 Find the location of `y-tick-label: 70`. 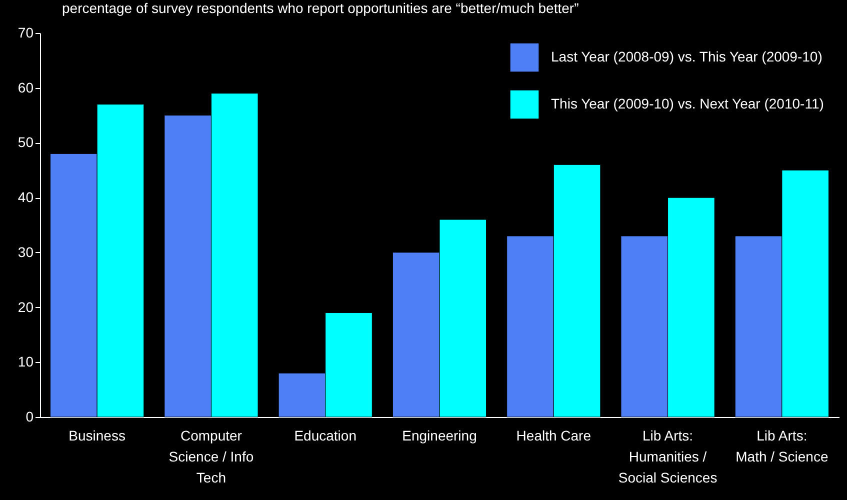

y-tick-label: 70 is located at coordinates (26, 32).